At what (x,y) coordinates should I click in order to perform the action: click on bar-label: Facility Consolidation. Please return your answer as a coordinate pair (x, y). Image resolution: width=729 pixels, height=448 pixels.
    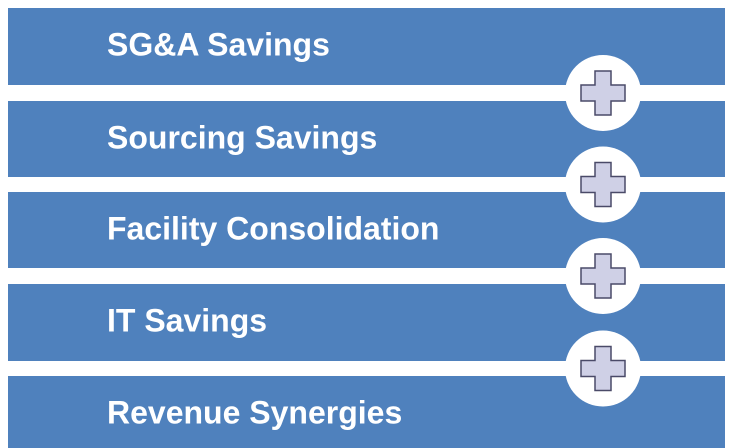
    Looking at the image, I should click on (273, 228).